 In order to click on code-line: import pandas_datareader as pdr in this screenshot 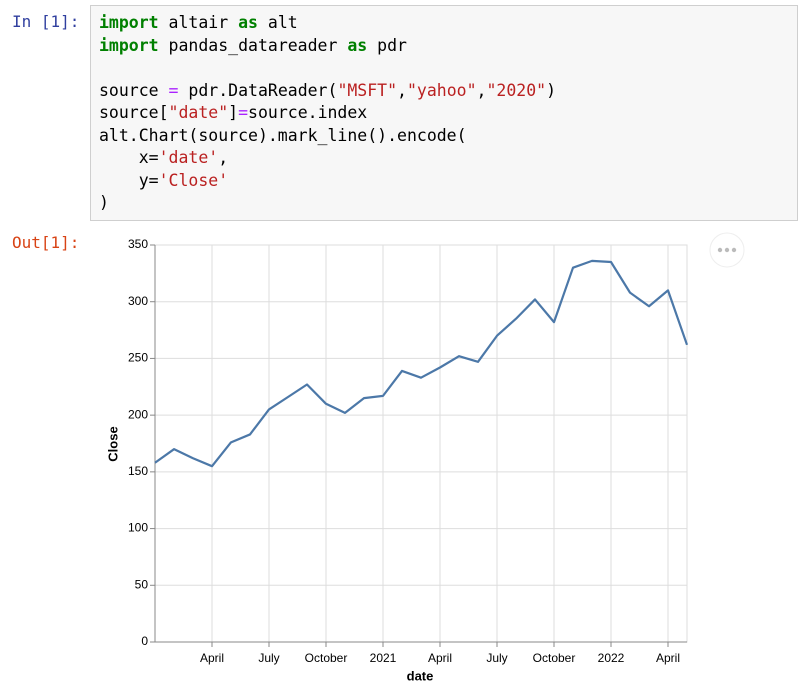, I will do `click(327, 46)`.